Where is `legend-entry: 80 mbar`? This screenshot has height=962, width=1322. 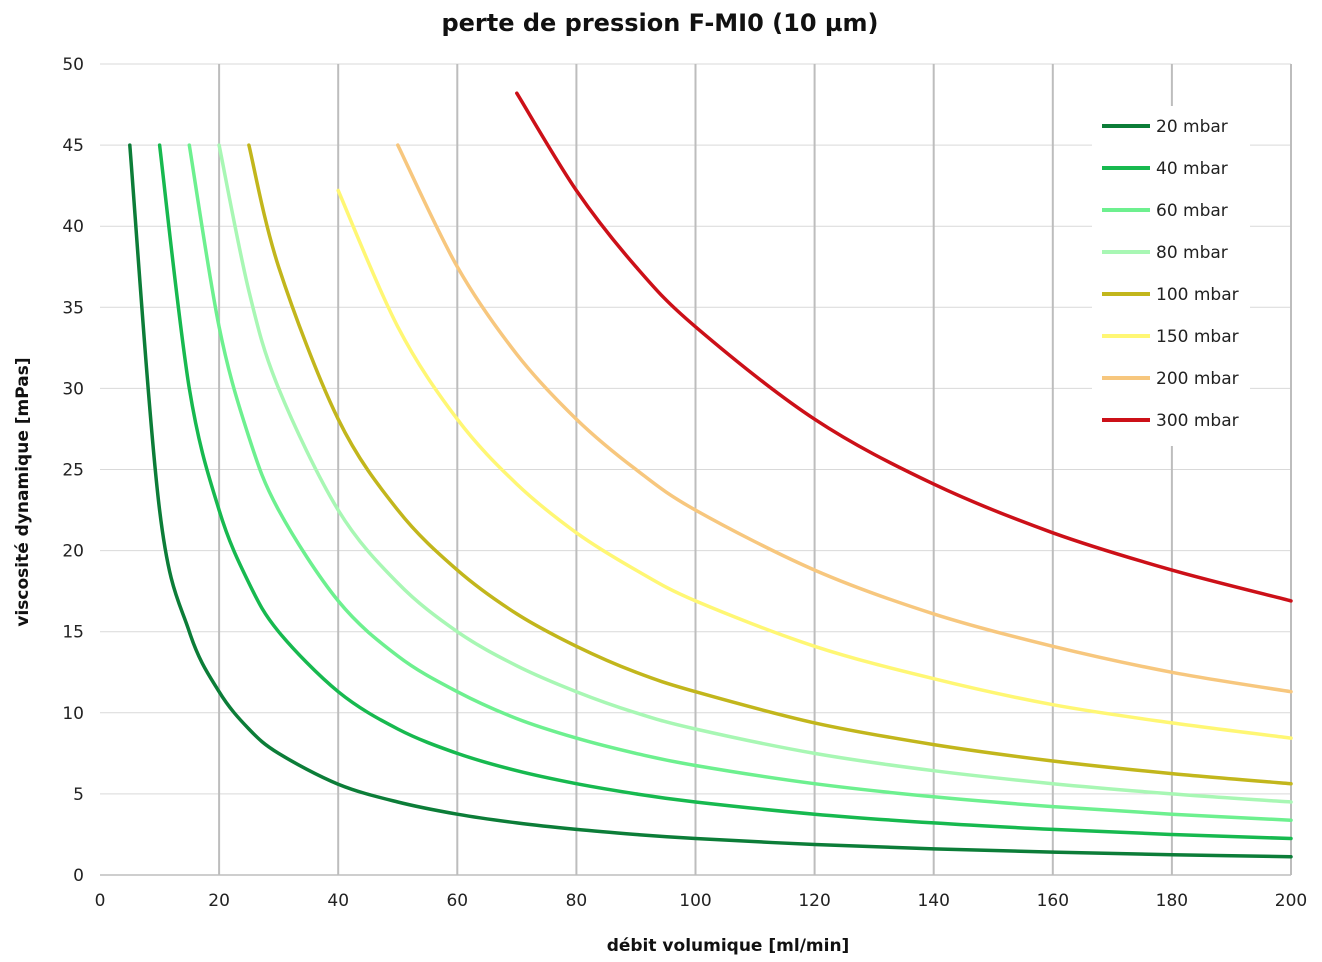 legend-entry: 80 mbar is located at coordinates (1192, 253).